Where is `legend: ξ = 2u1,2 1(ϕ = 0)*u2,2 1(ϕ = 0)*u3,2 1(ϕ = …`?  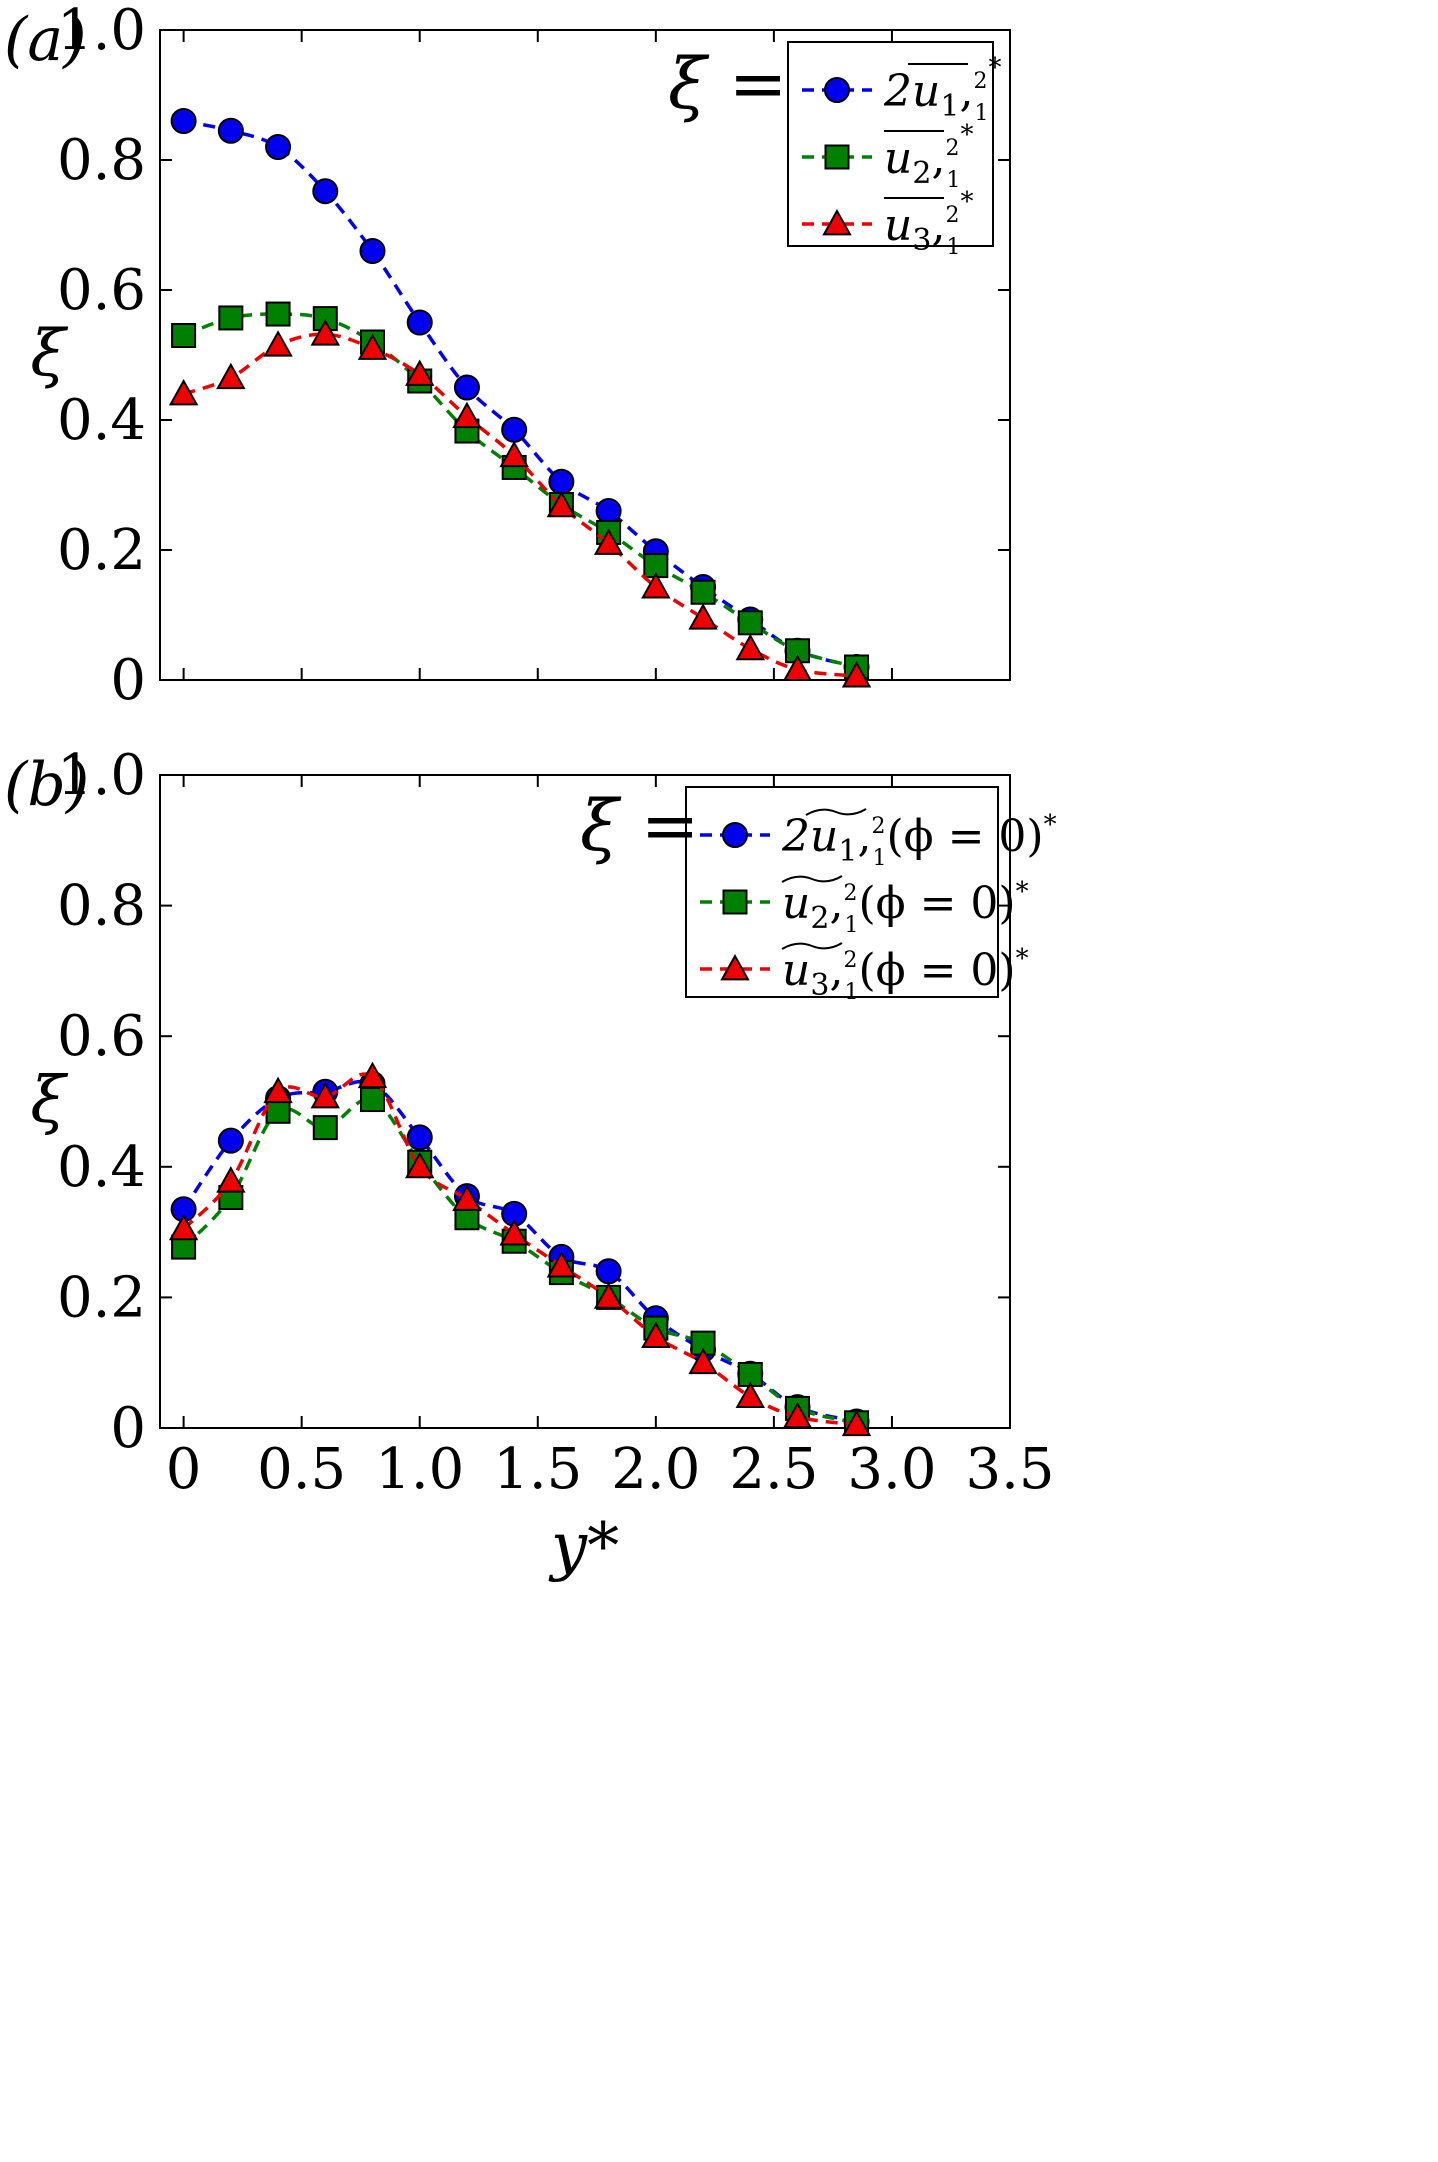
legend: ξ = 2u1,2 1(ϕ = 0)*u2,2 1(ϕ = 0)*u3,2 1(ϕ = … is located at coordinates (818, 895).